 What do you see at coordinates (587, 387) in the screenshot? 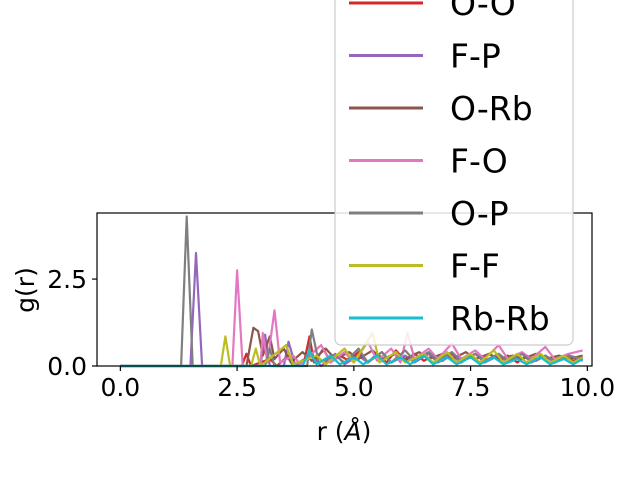
I see `x-tick-label: 10.0` at bounding box center [587, 387].